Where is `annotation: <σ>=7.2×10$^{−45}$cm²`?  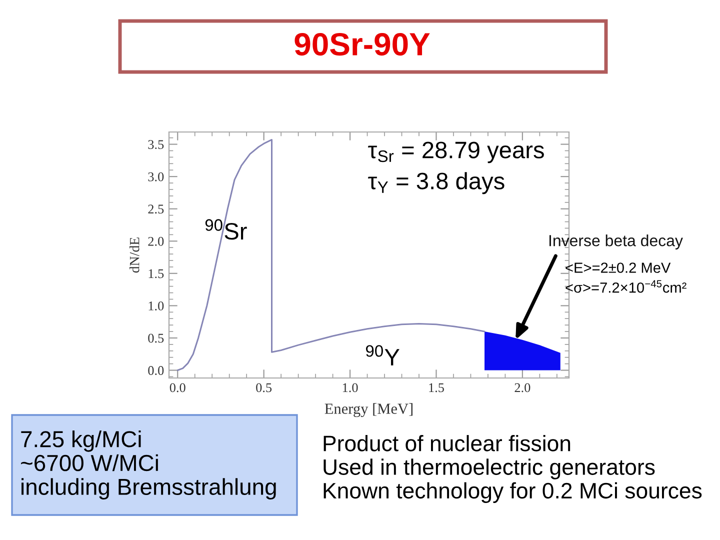
annotation: <σ>=7.2×10$^{−45}$cm² is located at coordinates (626, 286).